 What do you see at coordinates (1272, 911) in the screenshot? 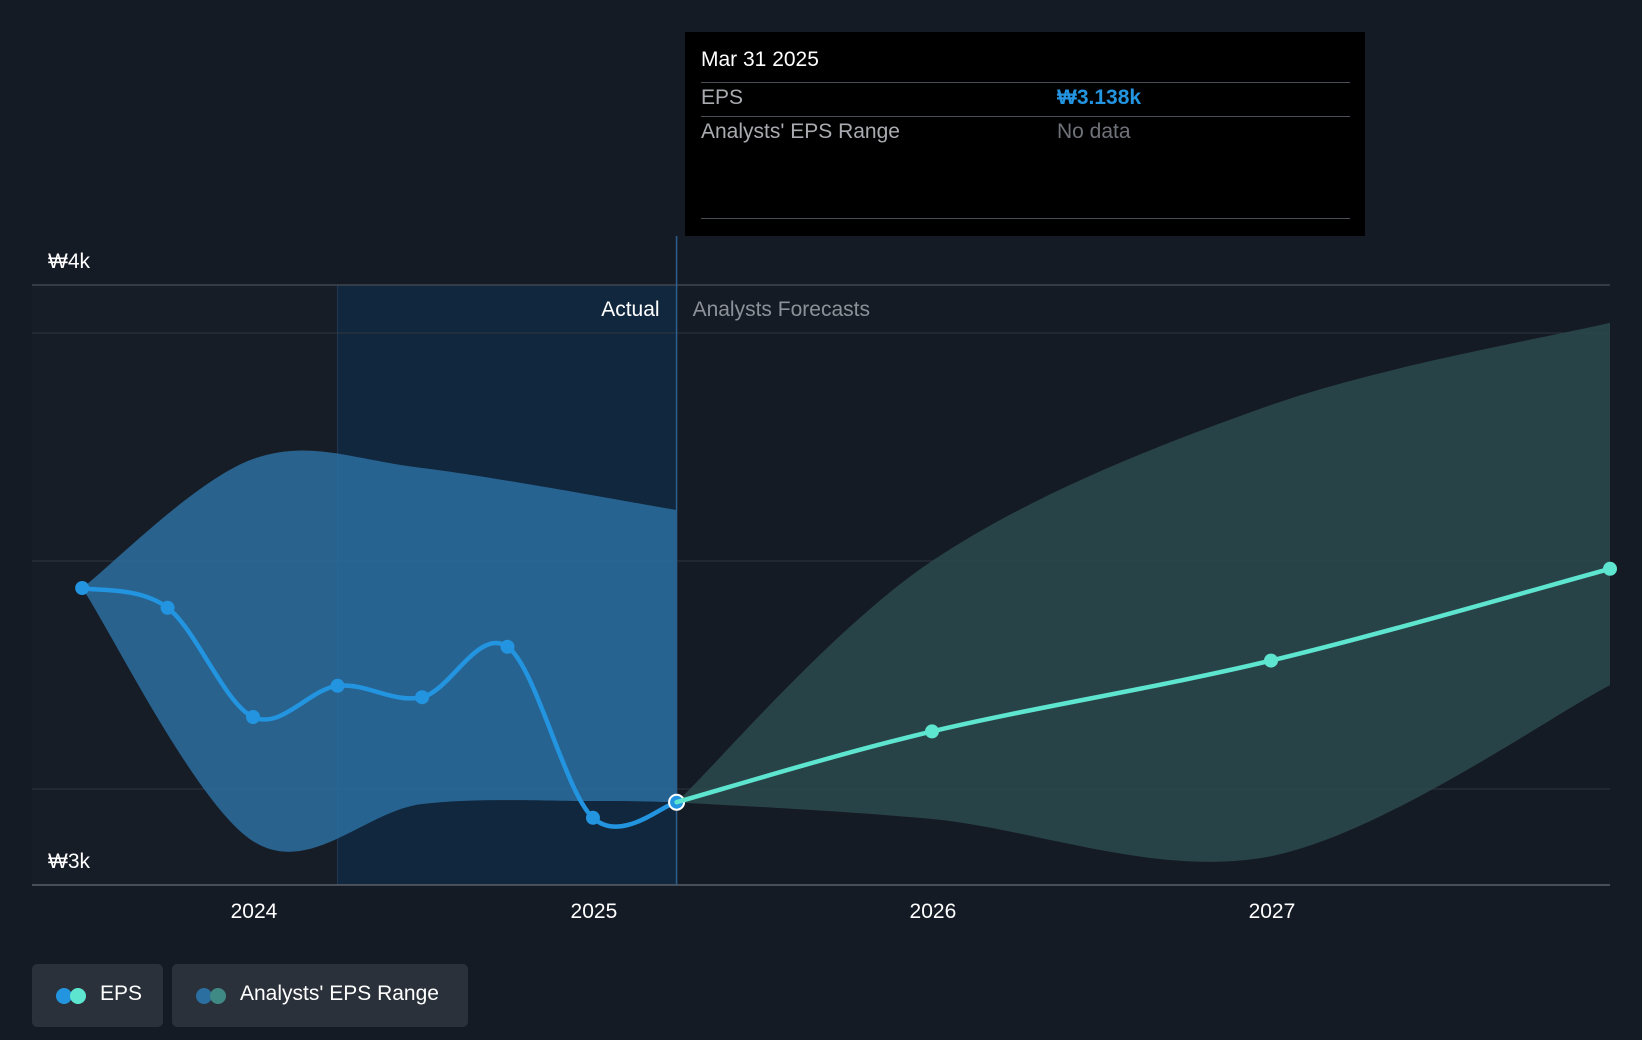
I see `x-tick-label: 2027` at bounding box center [1272, 911].